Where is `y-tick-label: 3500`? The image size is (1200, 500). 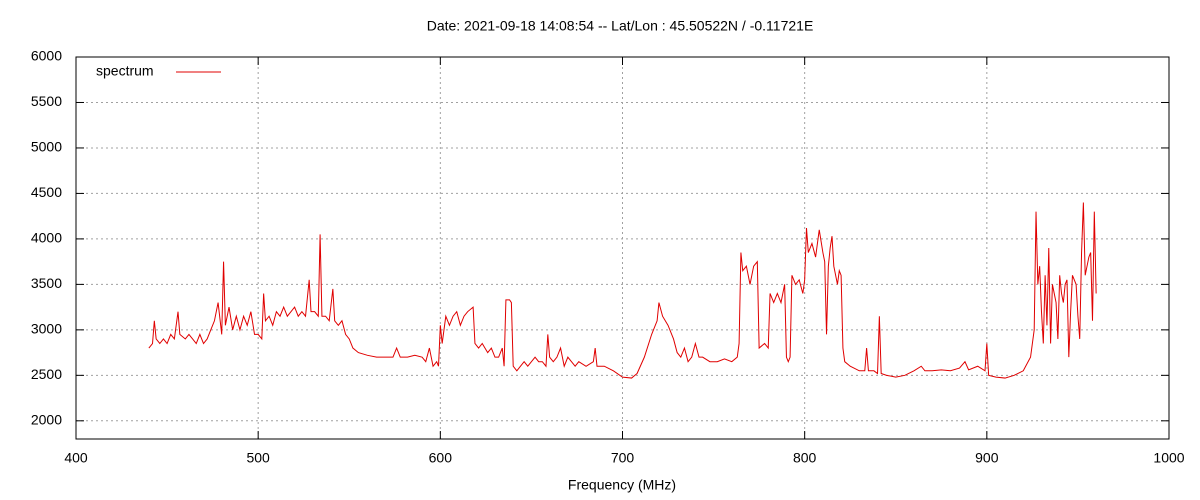 y-tick-label: 3500 is located at coordinates (46, 283).